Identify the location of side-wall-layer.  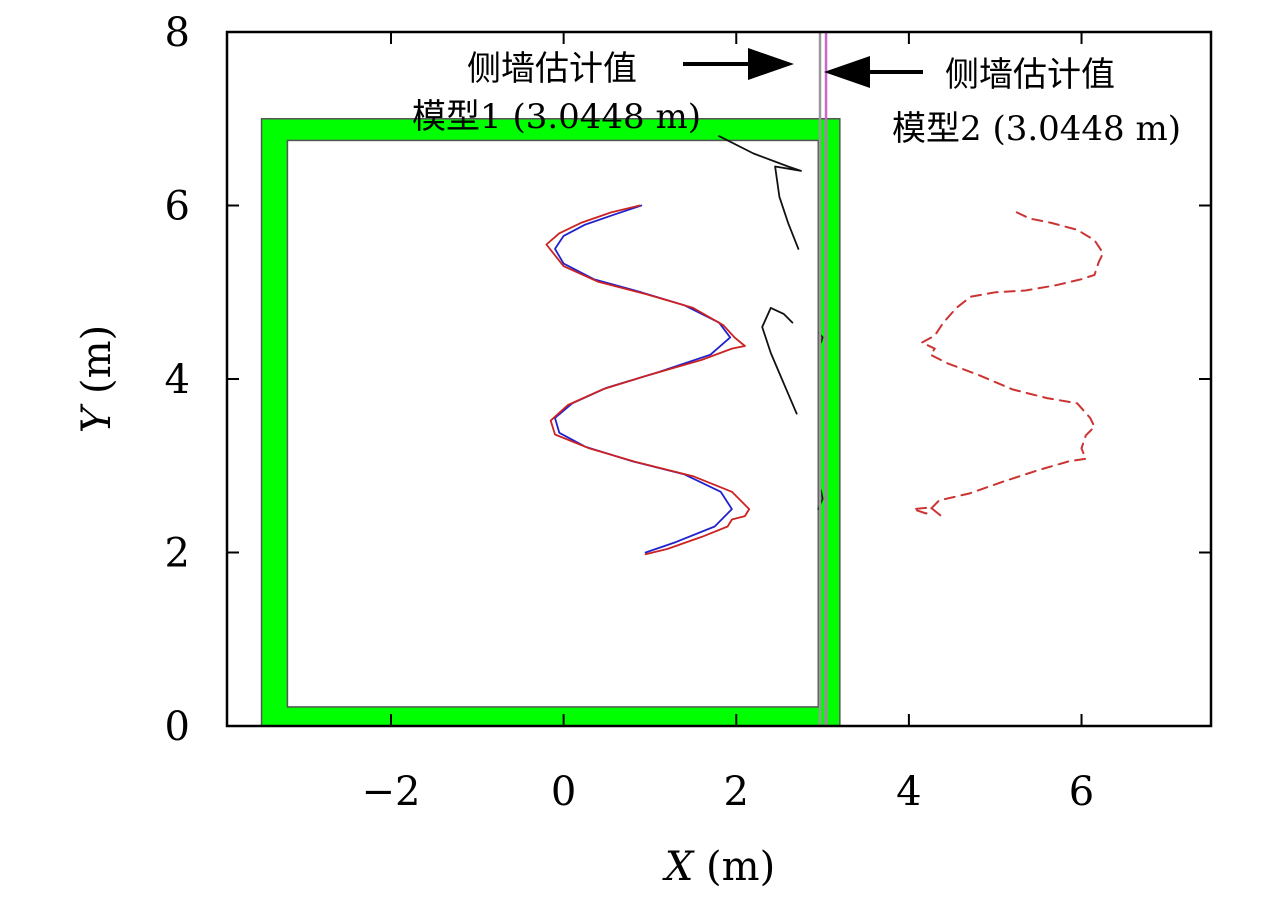
(823, 379).